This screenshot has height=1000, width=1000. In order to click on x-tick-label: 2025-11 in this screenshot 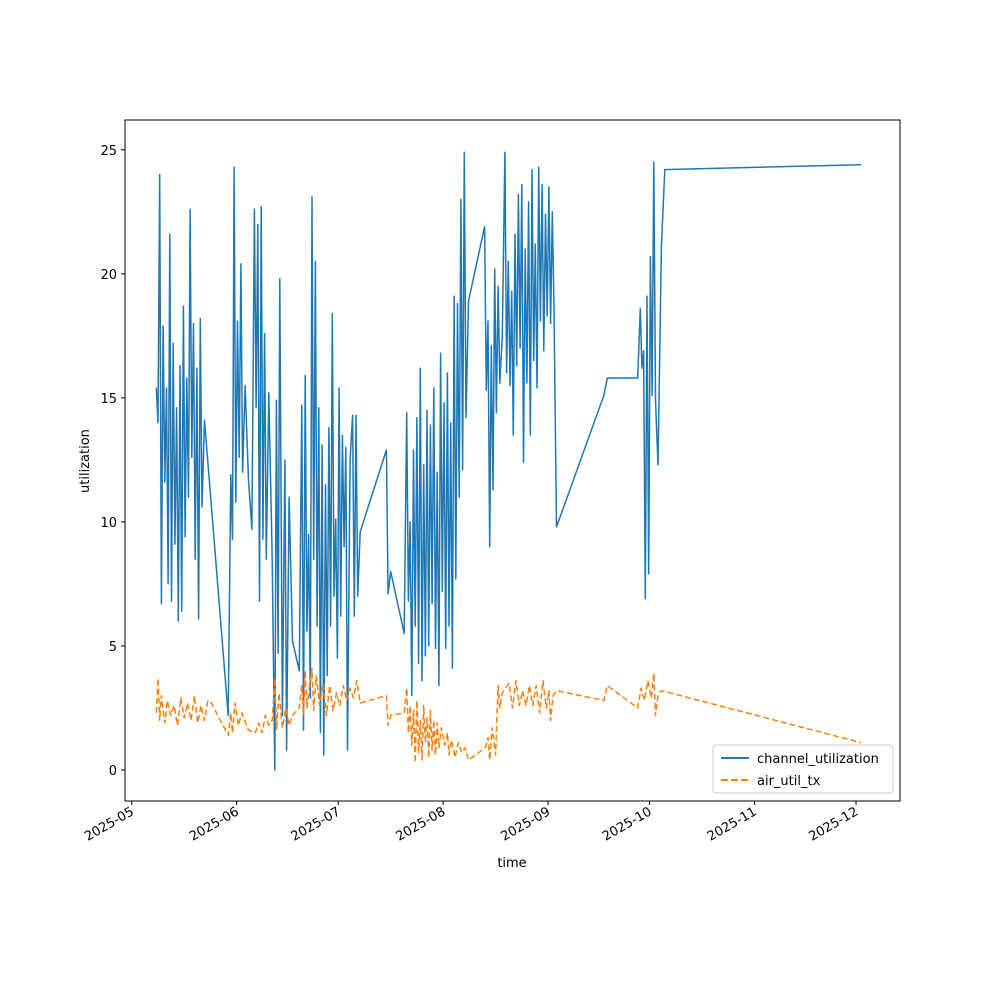, I will do `click(732, 824)`.